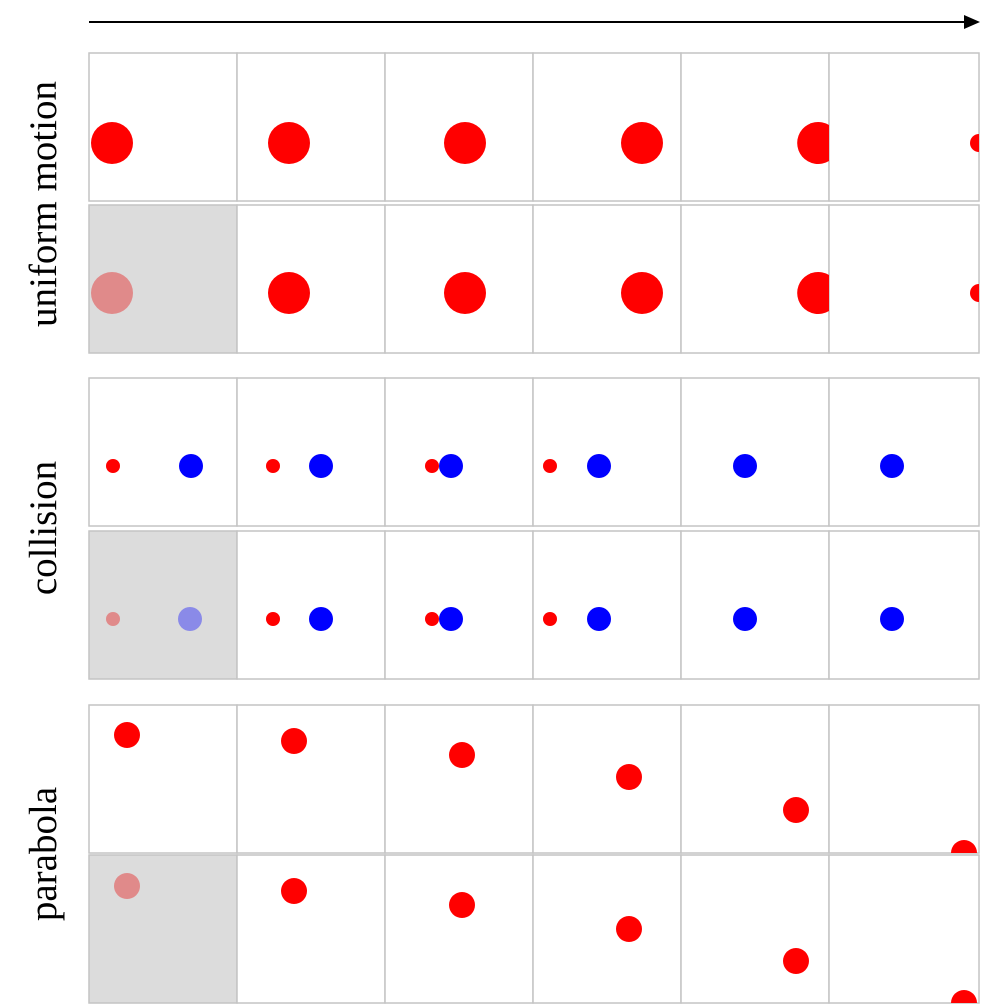 Image resolution: width=997 pixels, height=1007 pixels. What do you see at coordinates (190, 619) in the screenshot?
I see `faded-blue-ball` at bounding box center [190, 619].